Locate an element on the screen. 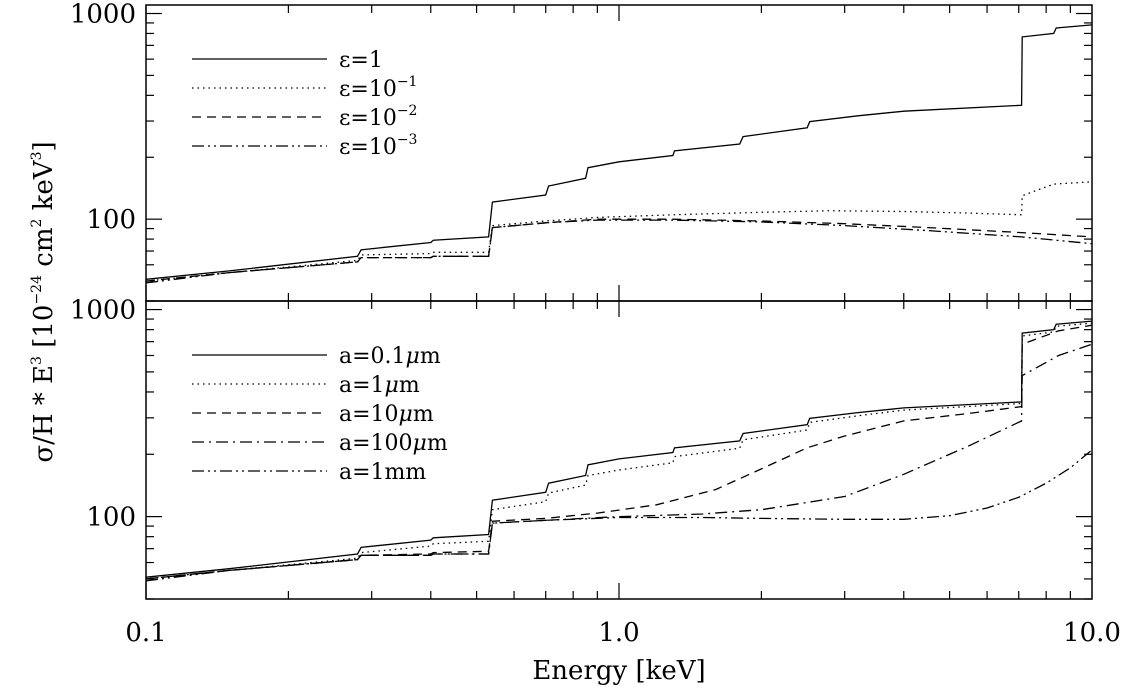 The width and height of the screenshot is (1133, 694). top-legend-label-1: ε=10−1 is located at coordinates (378, 88).